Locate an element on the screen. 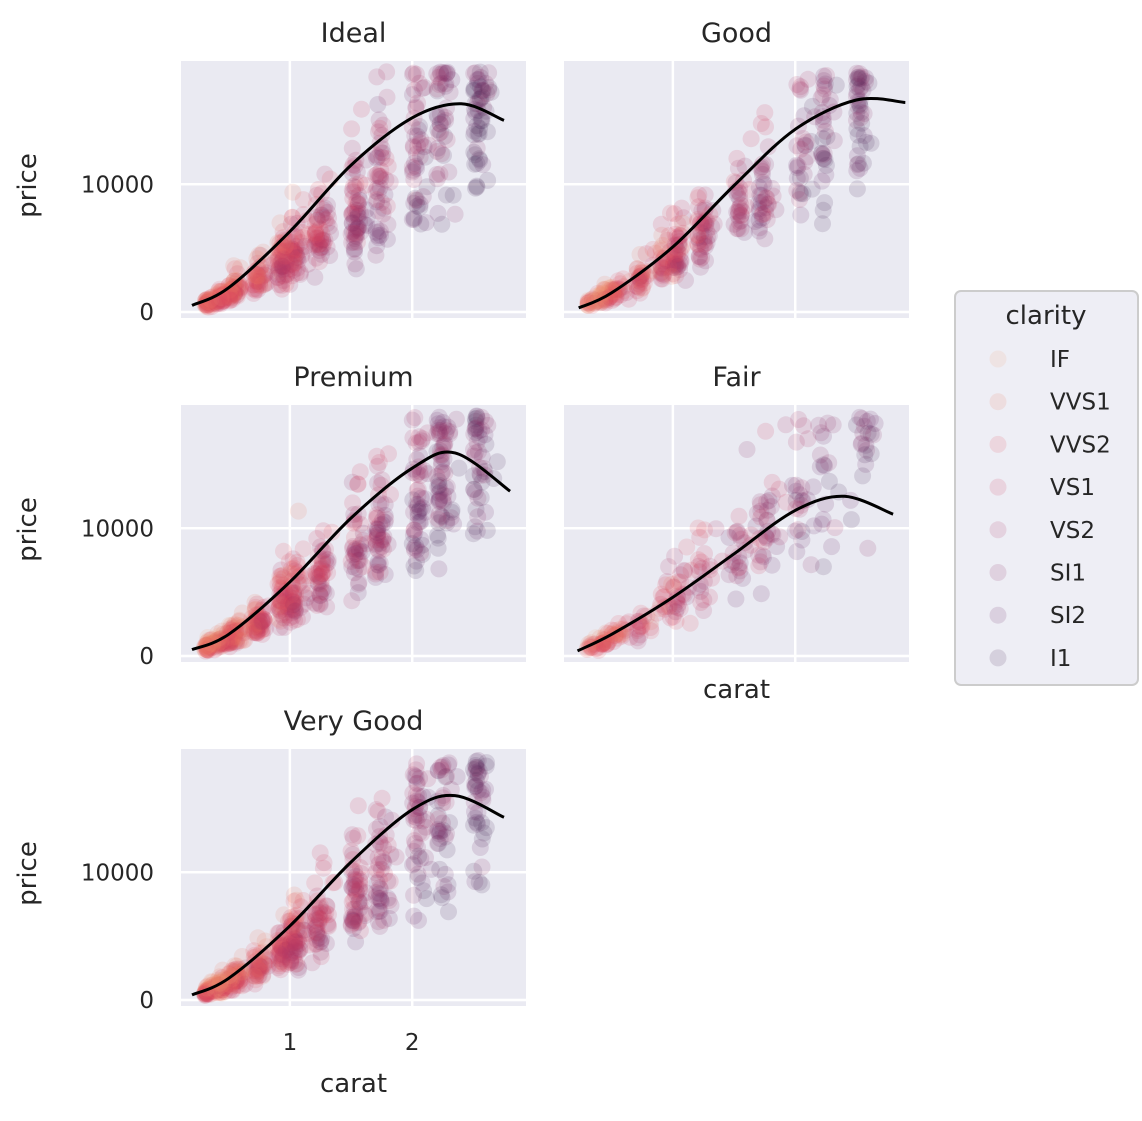 Image resolution: width=1142 pixels, height=1121 pixels. legend-label: VS1 is located at coordinates (1072, 488).